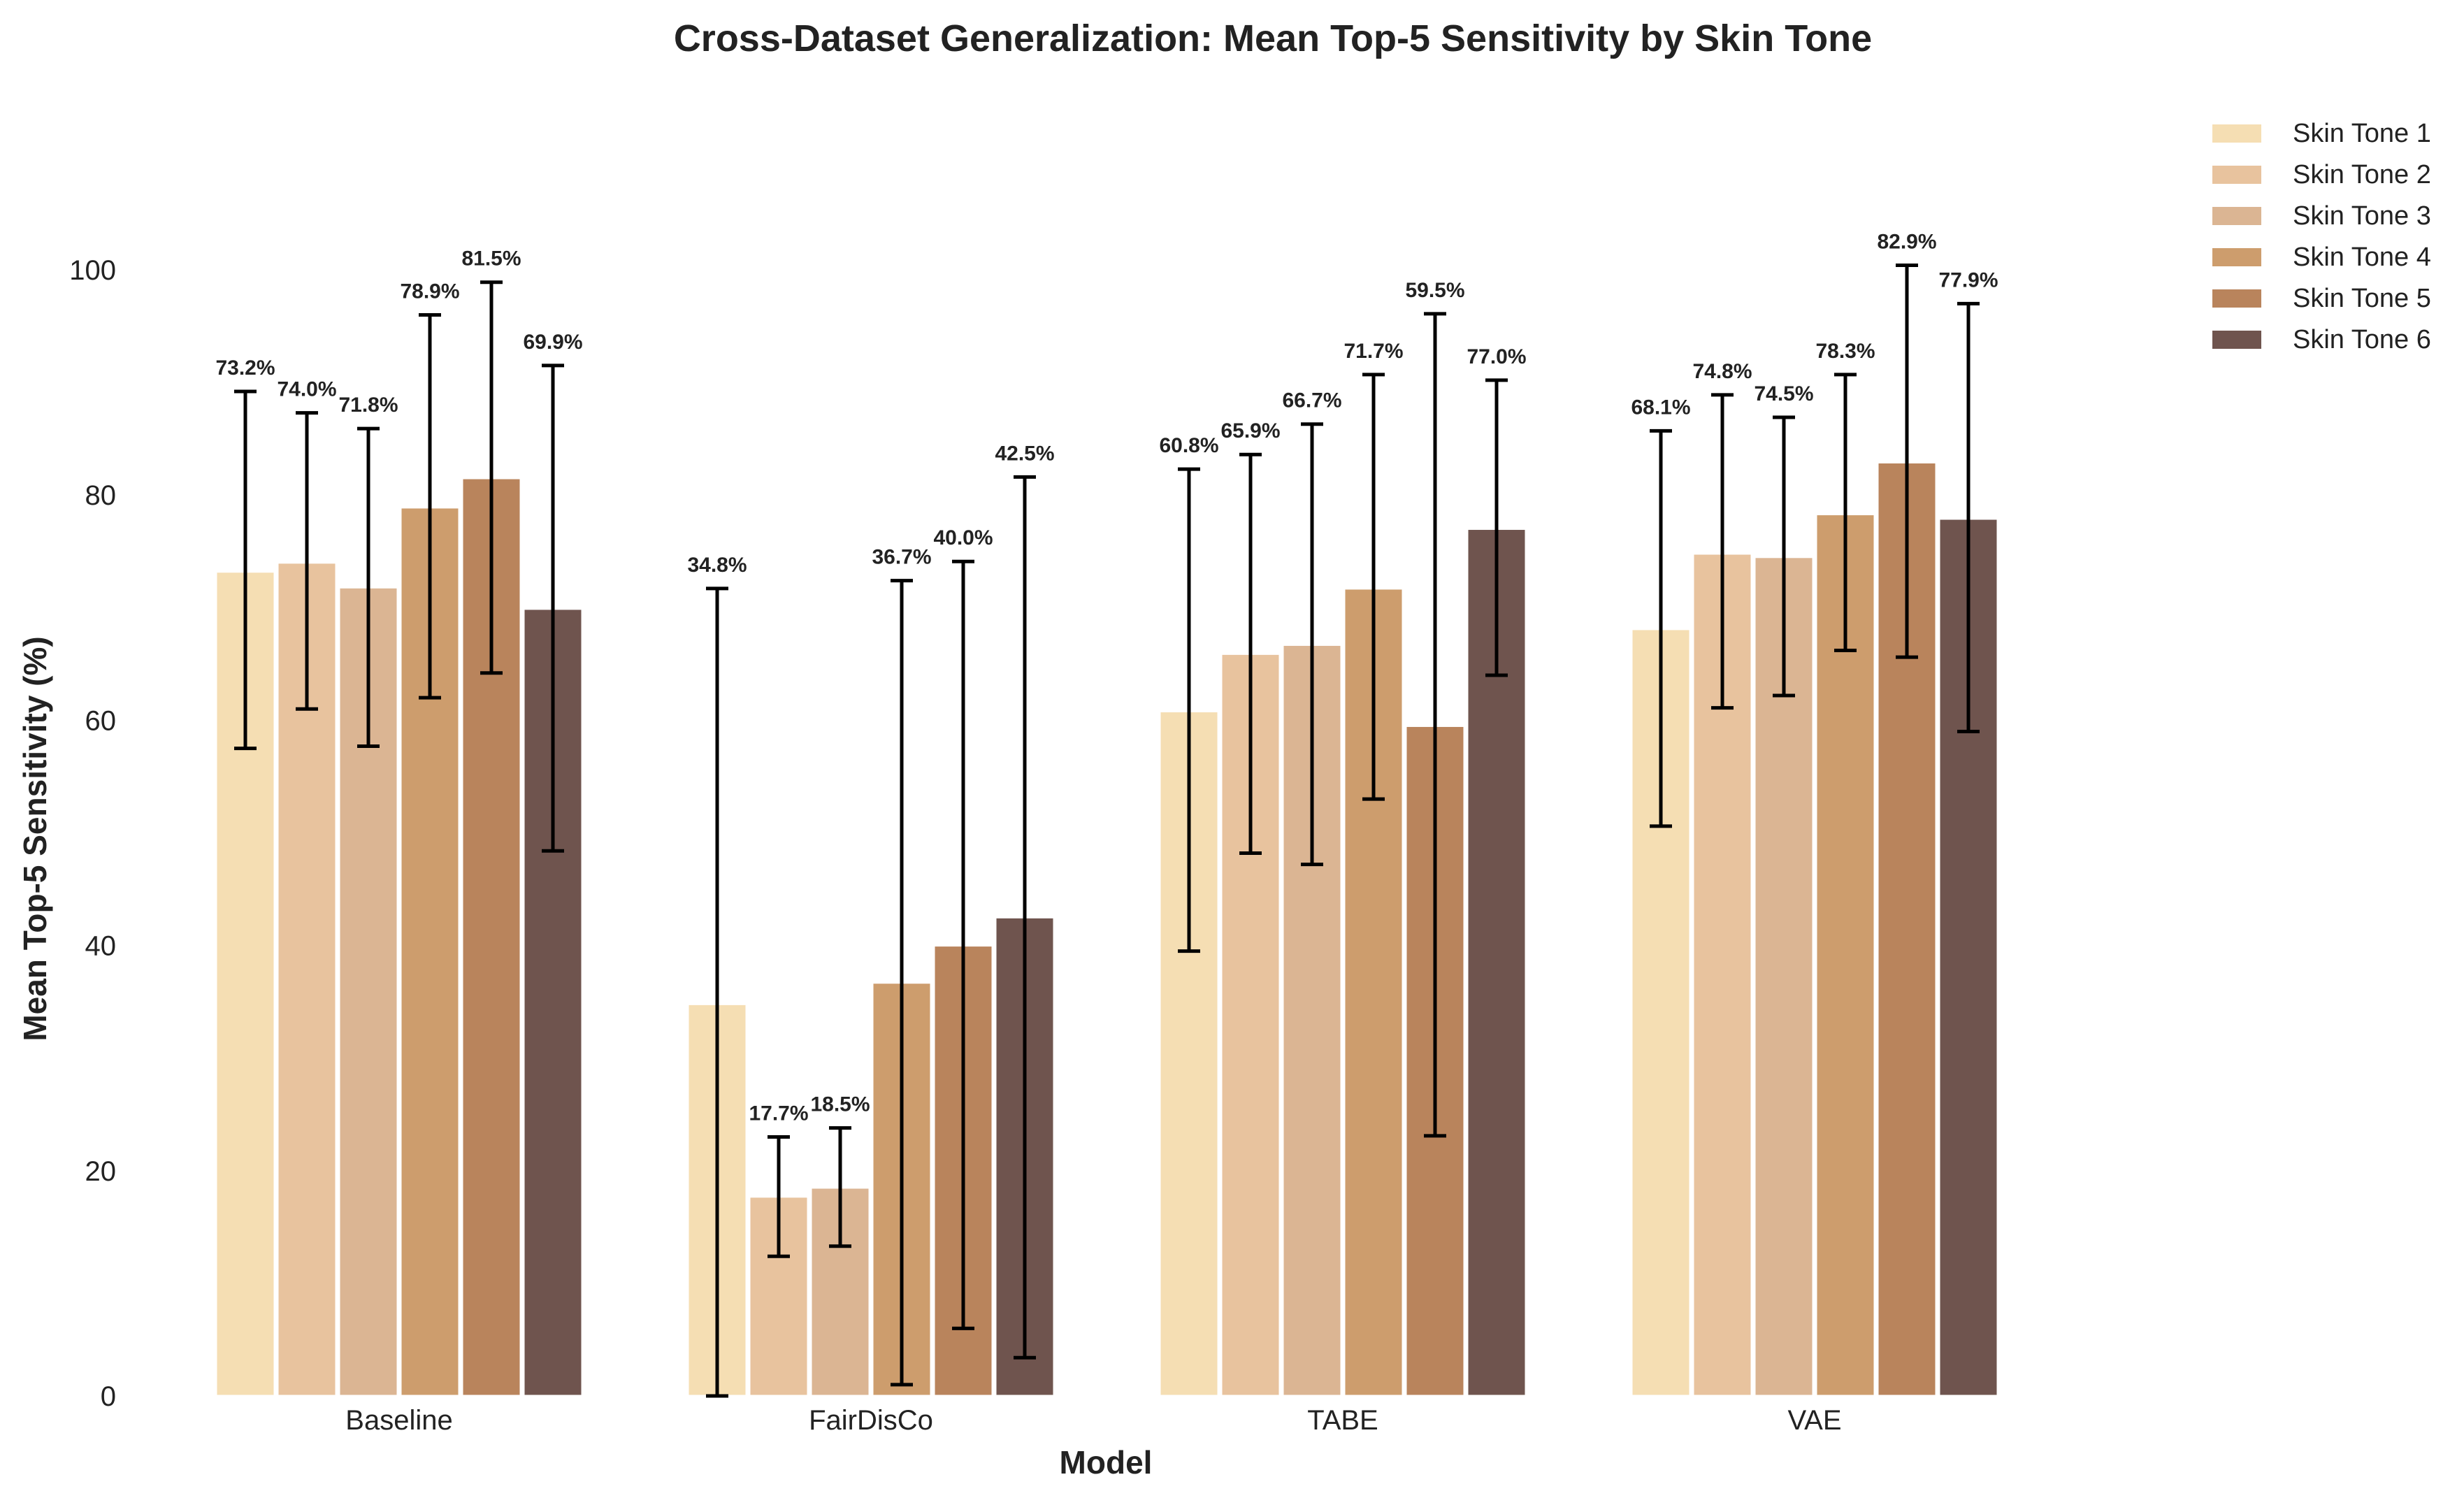  Describe the element at coordinates (2362, 216) in the screenshot. I see `legend-entry-label: Skin Tone 3` at that location.